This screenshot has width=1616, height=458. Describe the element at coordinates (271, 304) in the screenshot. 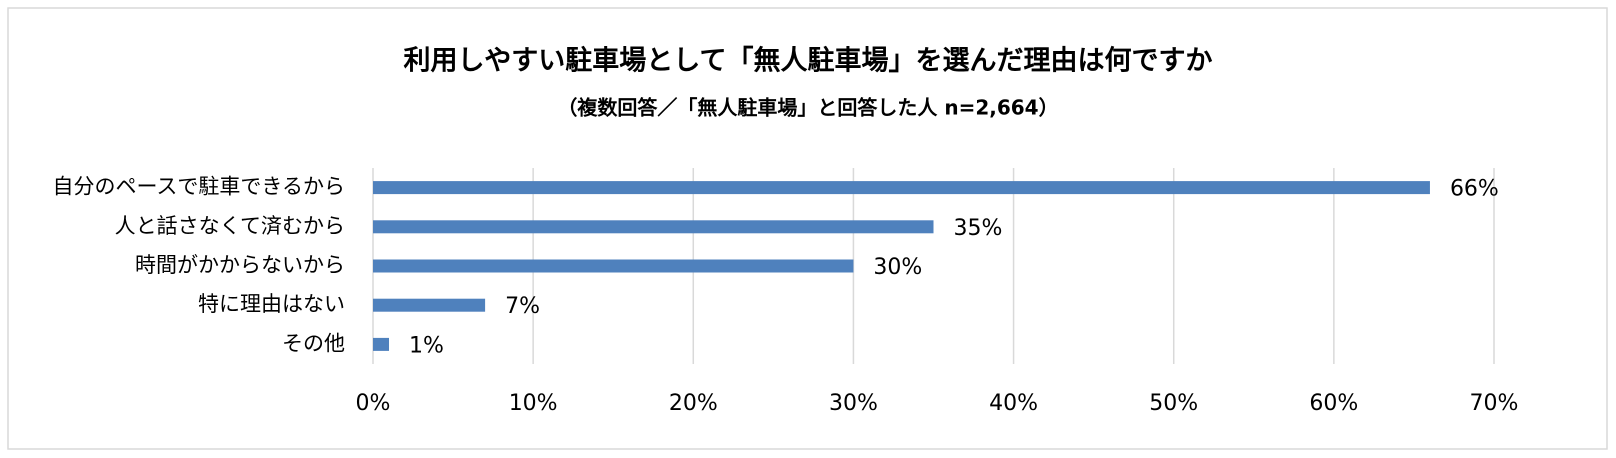

I see `category-label: 特に理由はない` at that location.